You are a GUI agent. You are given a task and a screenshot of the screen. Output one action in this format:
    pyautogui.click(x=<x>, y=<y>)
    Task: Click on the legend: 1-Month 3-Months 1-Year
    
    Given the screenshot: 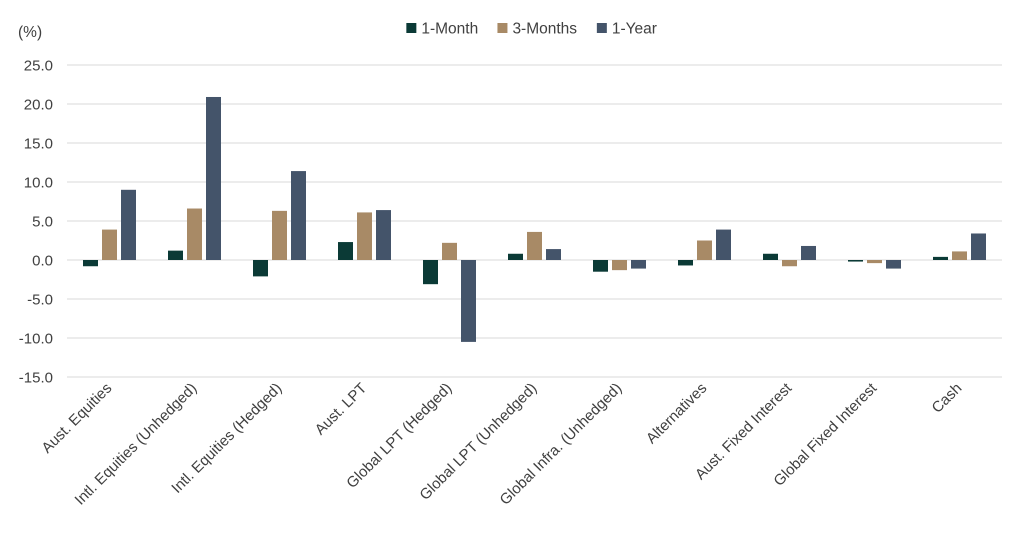 What is the action you would take?
    pyautogui.click(x=531, y=29)
    